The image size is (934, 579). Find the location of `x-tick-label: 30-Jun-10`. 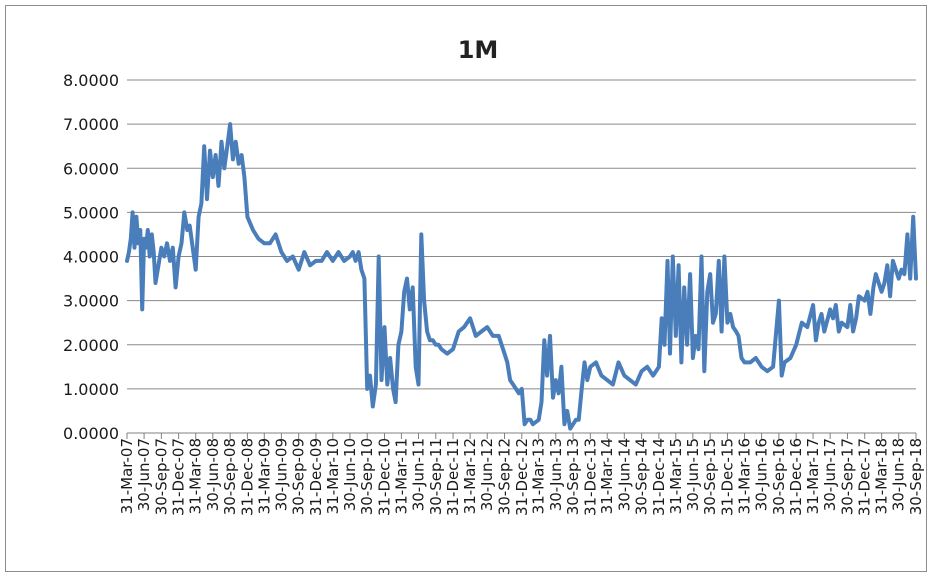

x-tick-label: 30-Jun-10 is located at coordinates (350, 474).